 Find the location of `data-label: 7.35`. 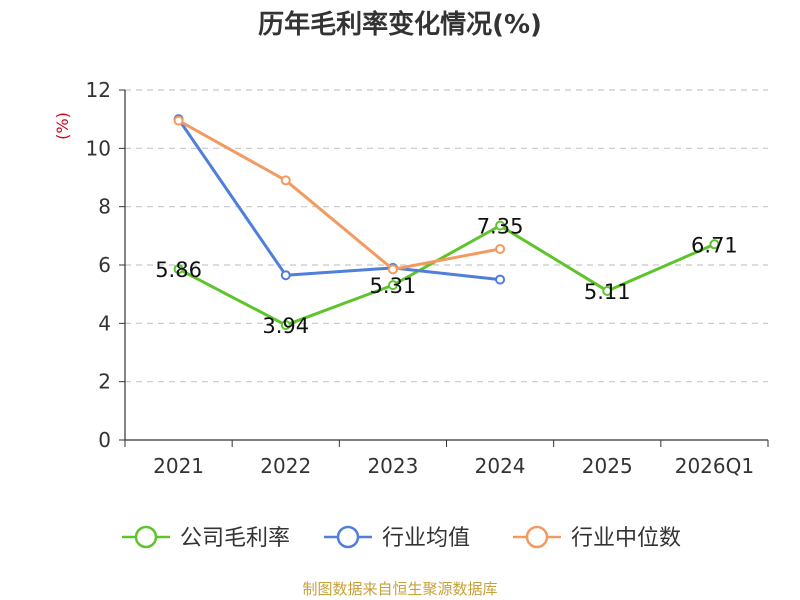

data-label: 7.35 is located at coordinates (500, 227).